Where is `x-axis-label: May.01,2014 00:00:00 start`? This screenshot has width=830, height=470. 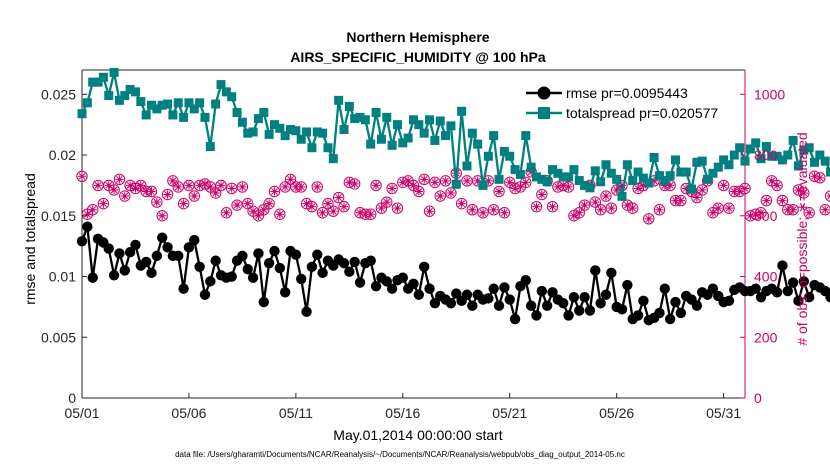 x-axis-label: May.01,2014 00:00:00 start is located at coordinates (418, 435).